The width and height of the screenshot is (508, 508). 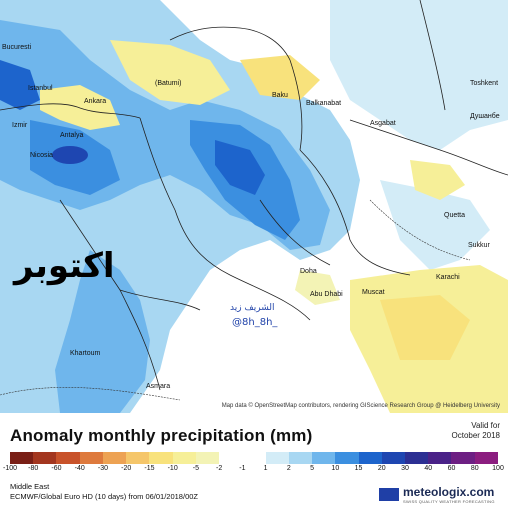 What do you see at coordinates (172, 468) in the screenshot?
I see `tick-label: -10` at bounding box center [172, 468].